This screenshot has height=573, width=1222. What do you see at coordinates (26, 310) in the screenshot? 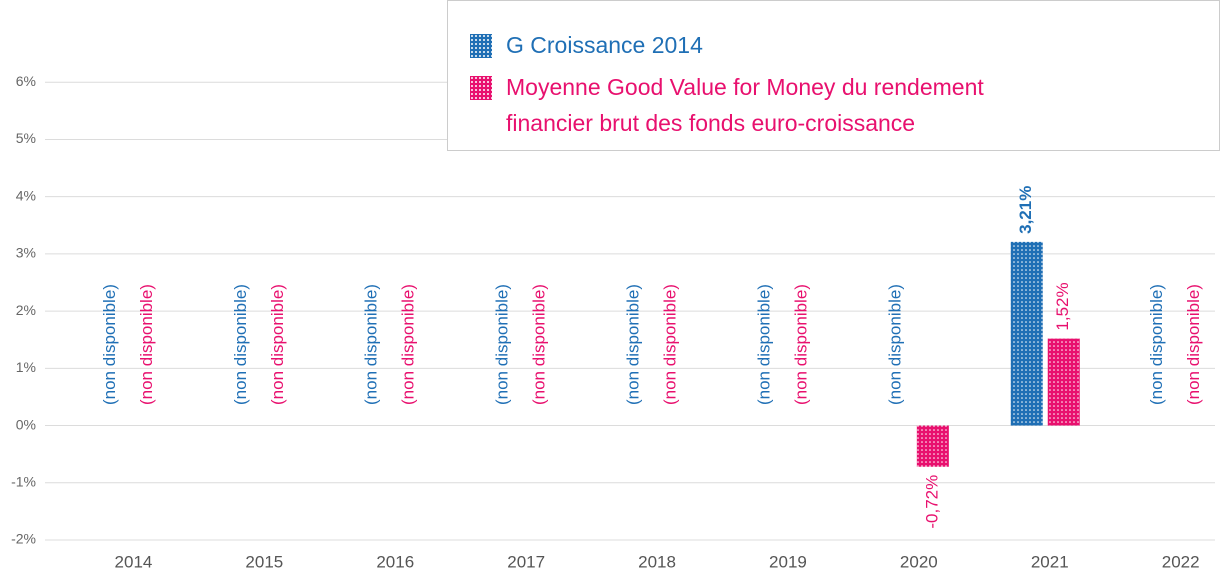
I see `y-tick-label: 2%` at bounding box center [26, 310].